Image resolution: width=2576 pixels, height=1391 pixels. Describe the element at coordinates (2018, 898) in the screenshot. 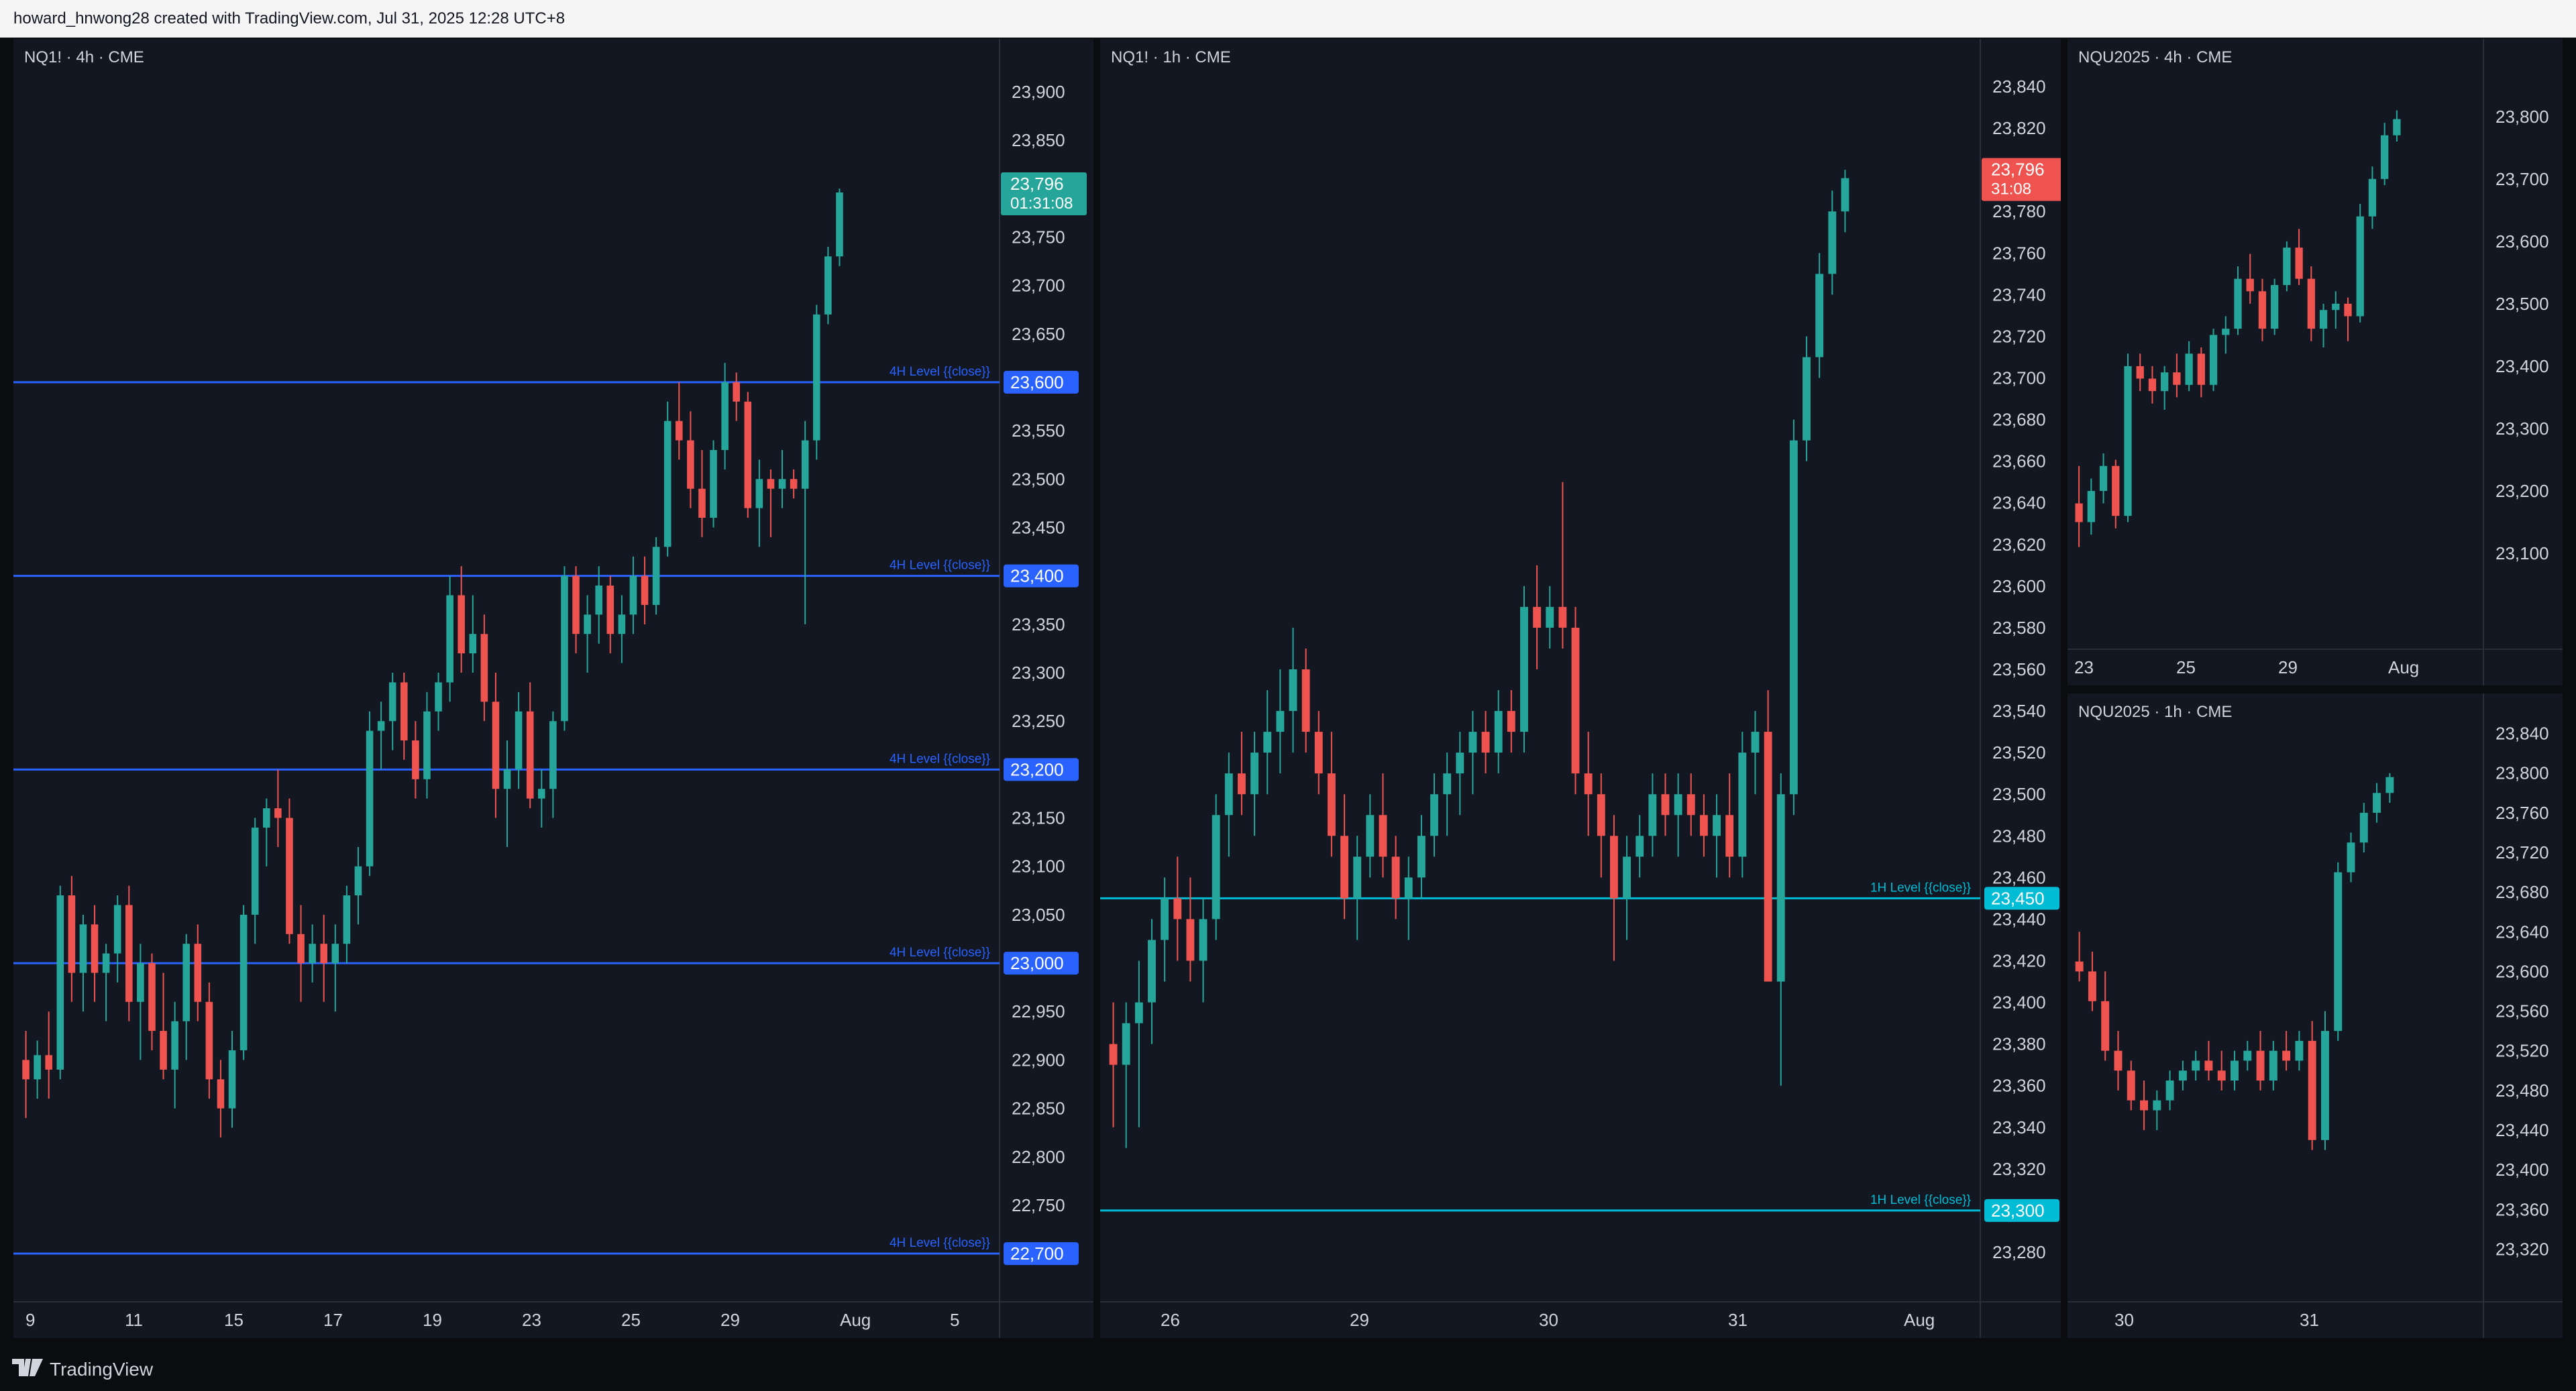

I see `level-price-text: 23,450` at that location.